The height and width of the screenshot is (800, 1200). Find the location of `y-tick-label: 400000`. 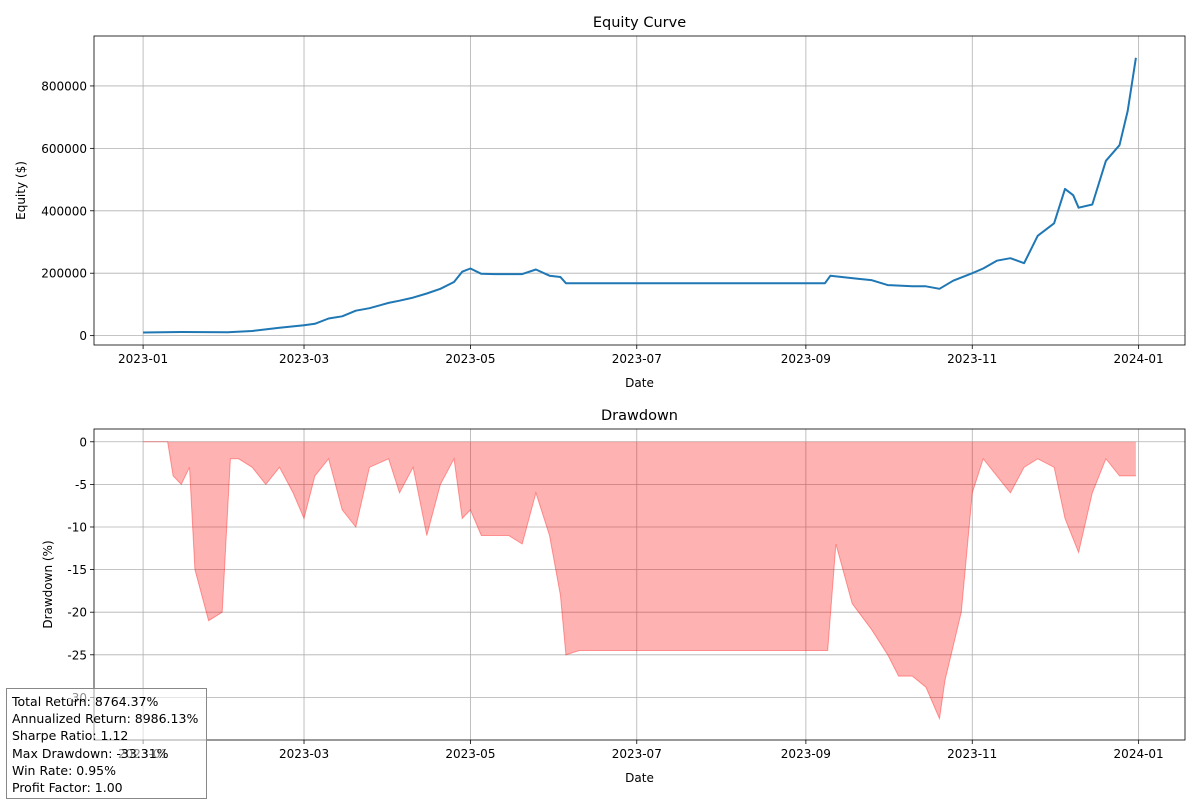

y-tick-label: 400000 is located at coordinates (64, 211).